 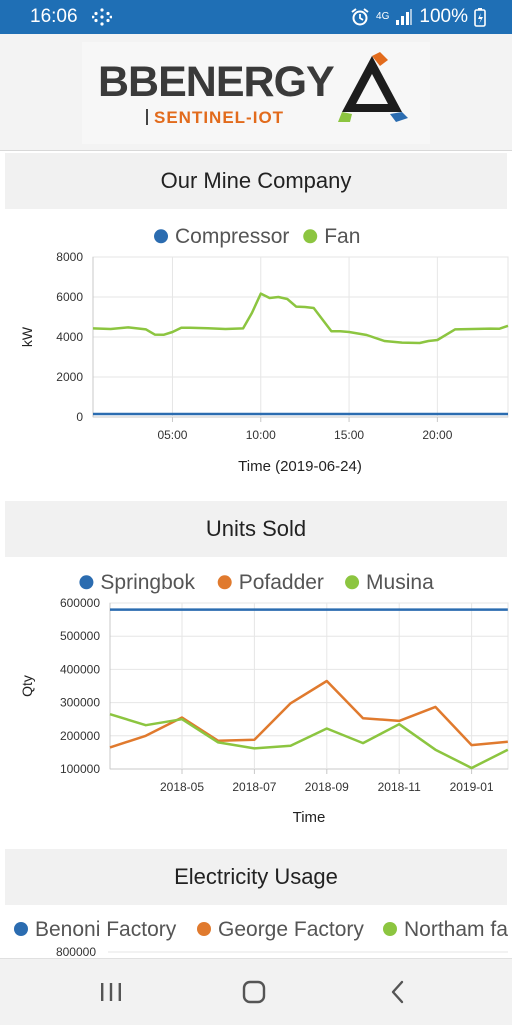 What do you see at coordinates (27, 686) in the screenshot?
I see `y-axis-label: Qty` at bounding box center [27, 686].